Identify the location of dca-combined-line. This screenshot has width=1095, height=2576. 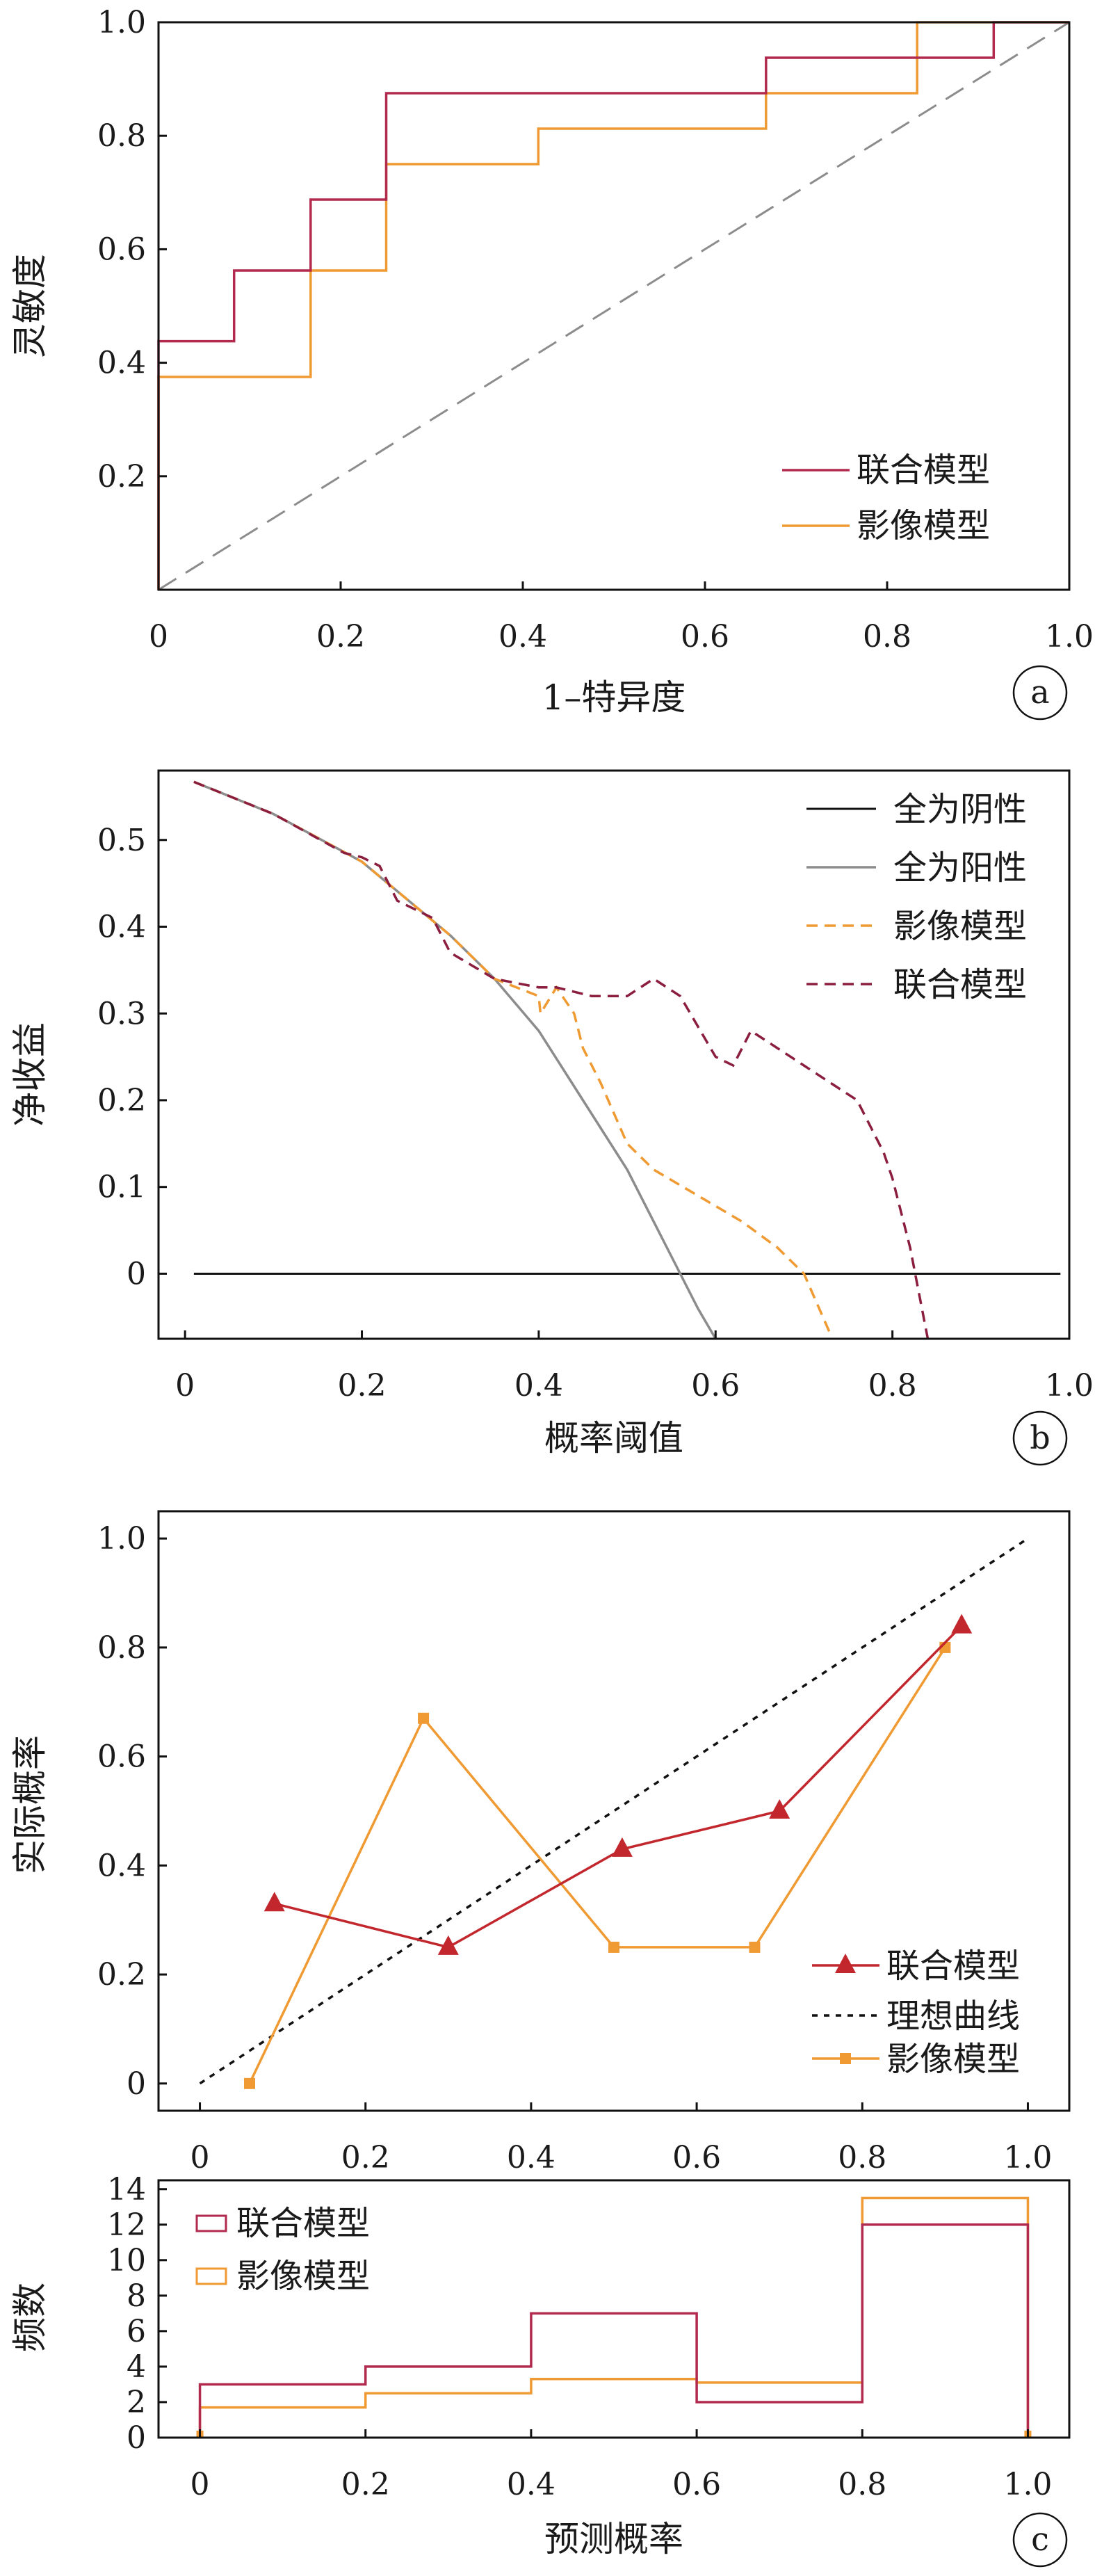
(561, 1059).